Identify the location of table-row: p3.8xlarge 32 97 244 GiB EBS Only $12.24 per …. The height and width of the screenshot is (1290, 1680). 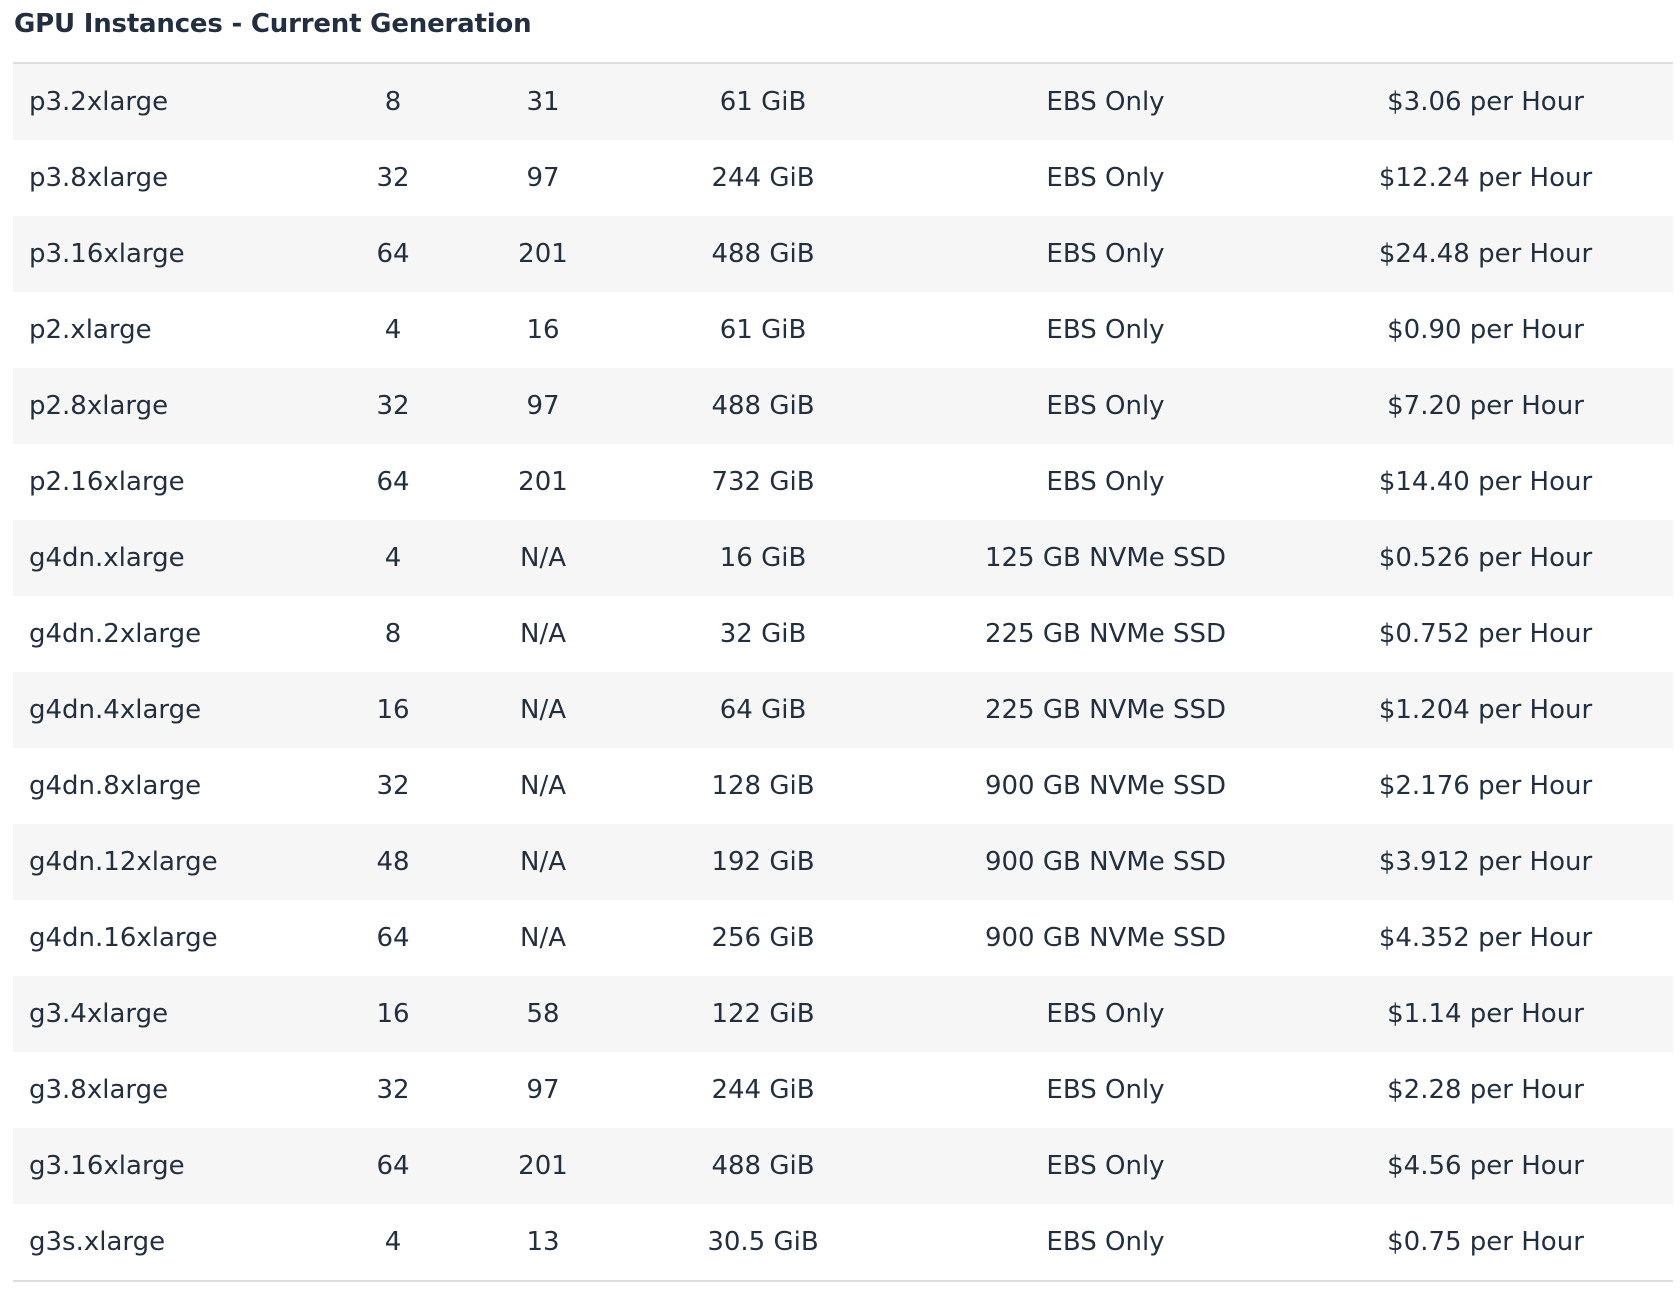
(843, 178).